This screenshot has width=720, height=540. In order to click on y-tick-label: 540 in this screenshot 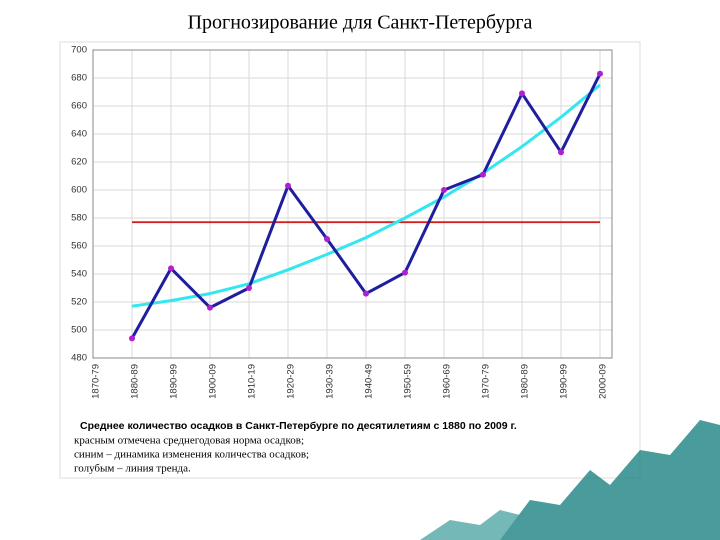, I will do `click(79, 274)`.